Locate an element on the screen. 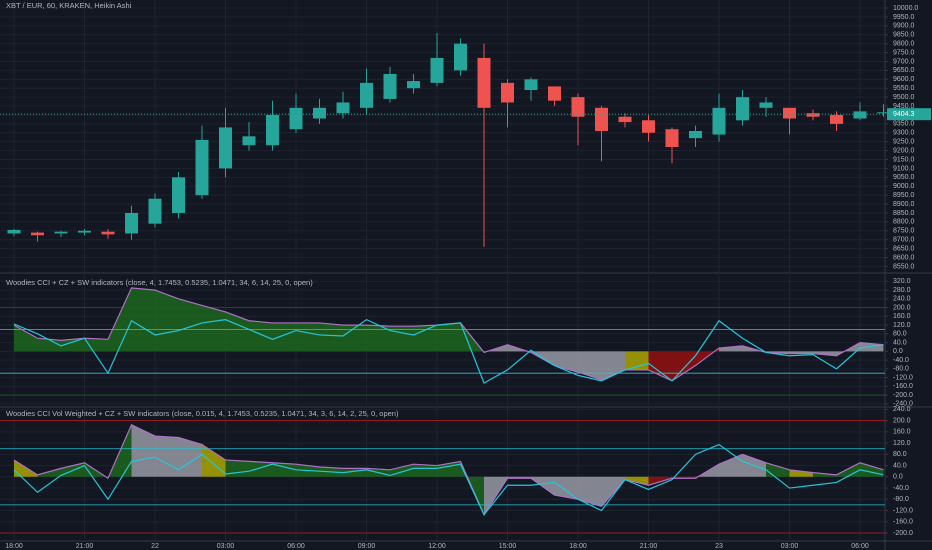 The image size is (932, 550). y-tick-label: 9250.0 is located at coordinates (904, 142).